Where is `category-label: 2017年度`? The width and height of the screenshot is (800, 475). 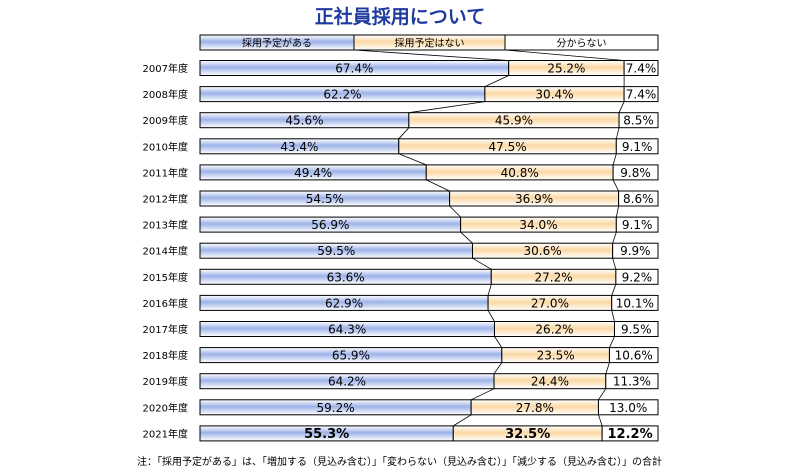 category-label: 2017年度 is located at coordinates (165, 329).